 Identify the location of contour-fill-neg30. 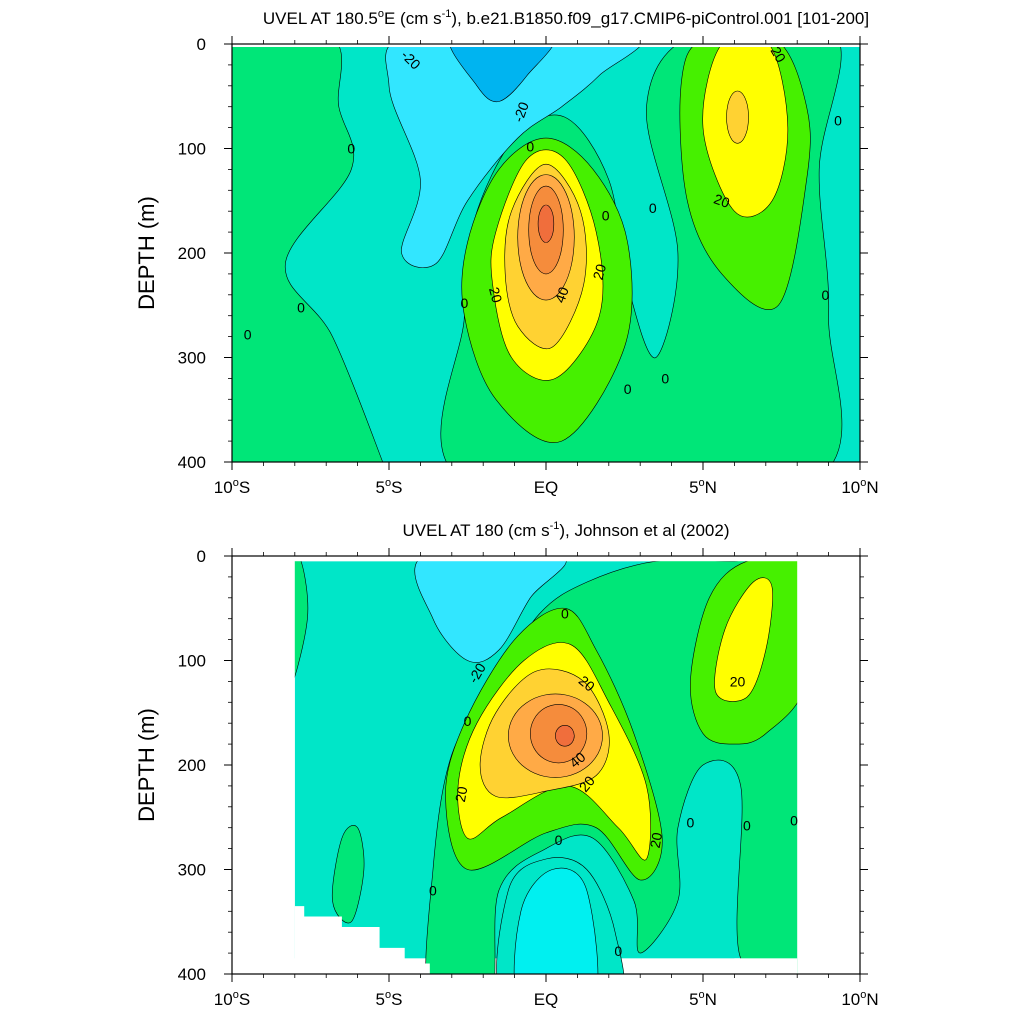
(502, 73).